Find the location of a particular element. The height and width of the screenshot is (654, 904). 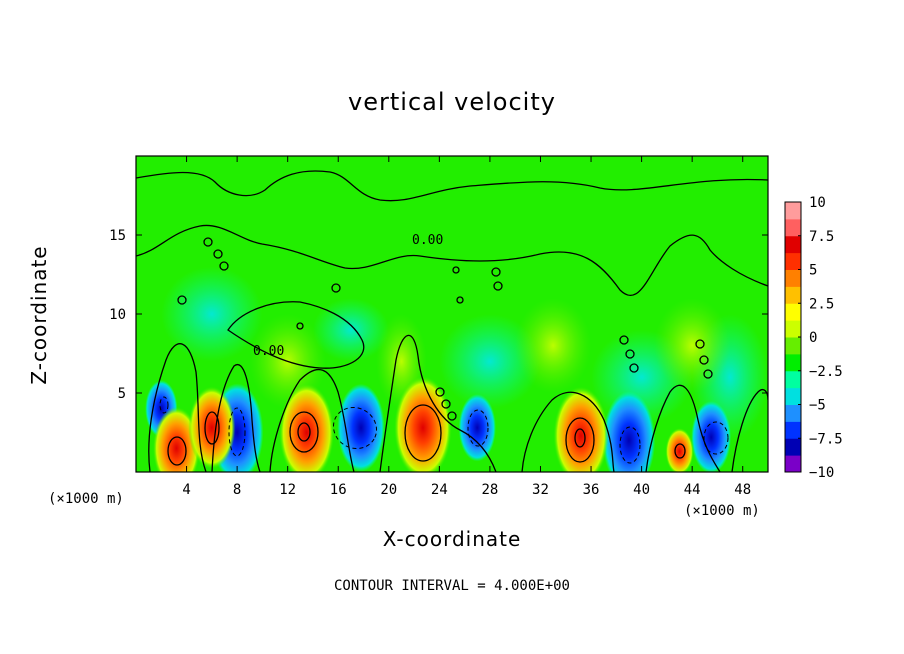

colorbar-tick-label-6: −2.5 is located at coordinates (826, 372).